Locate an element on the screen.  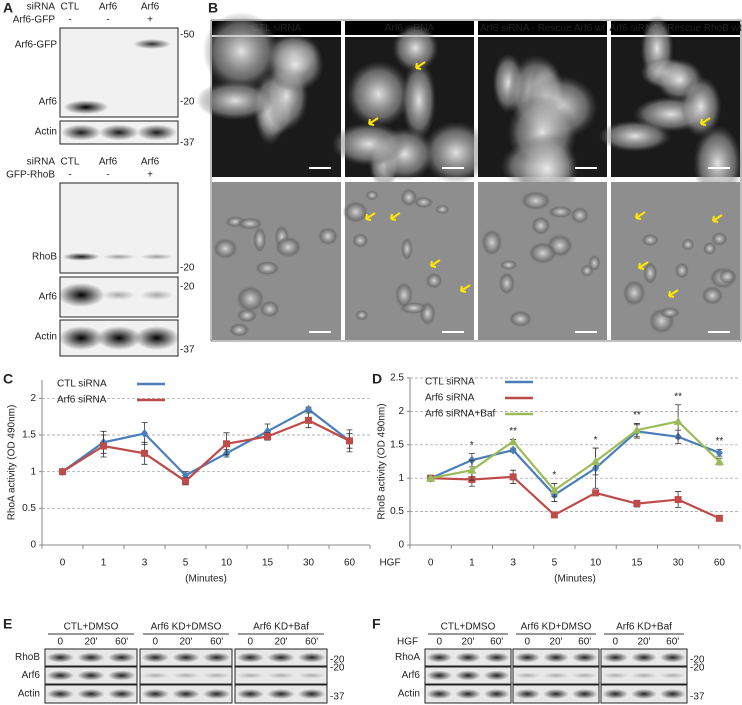
condition-label: siRNA is located at coordinates (41, 7).